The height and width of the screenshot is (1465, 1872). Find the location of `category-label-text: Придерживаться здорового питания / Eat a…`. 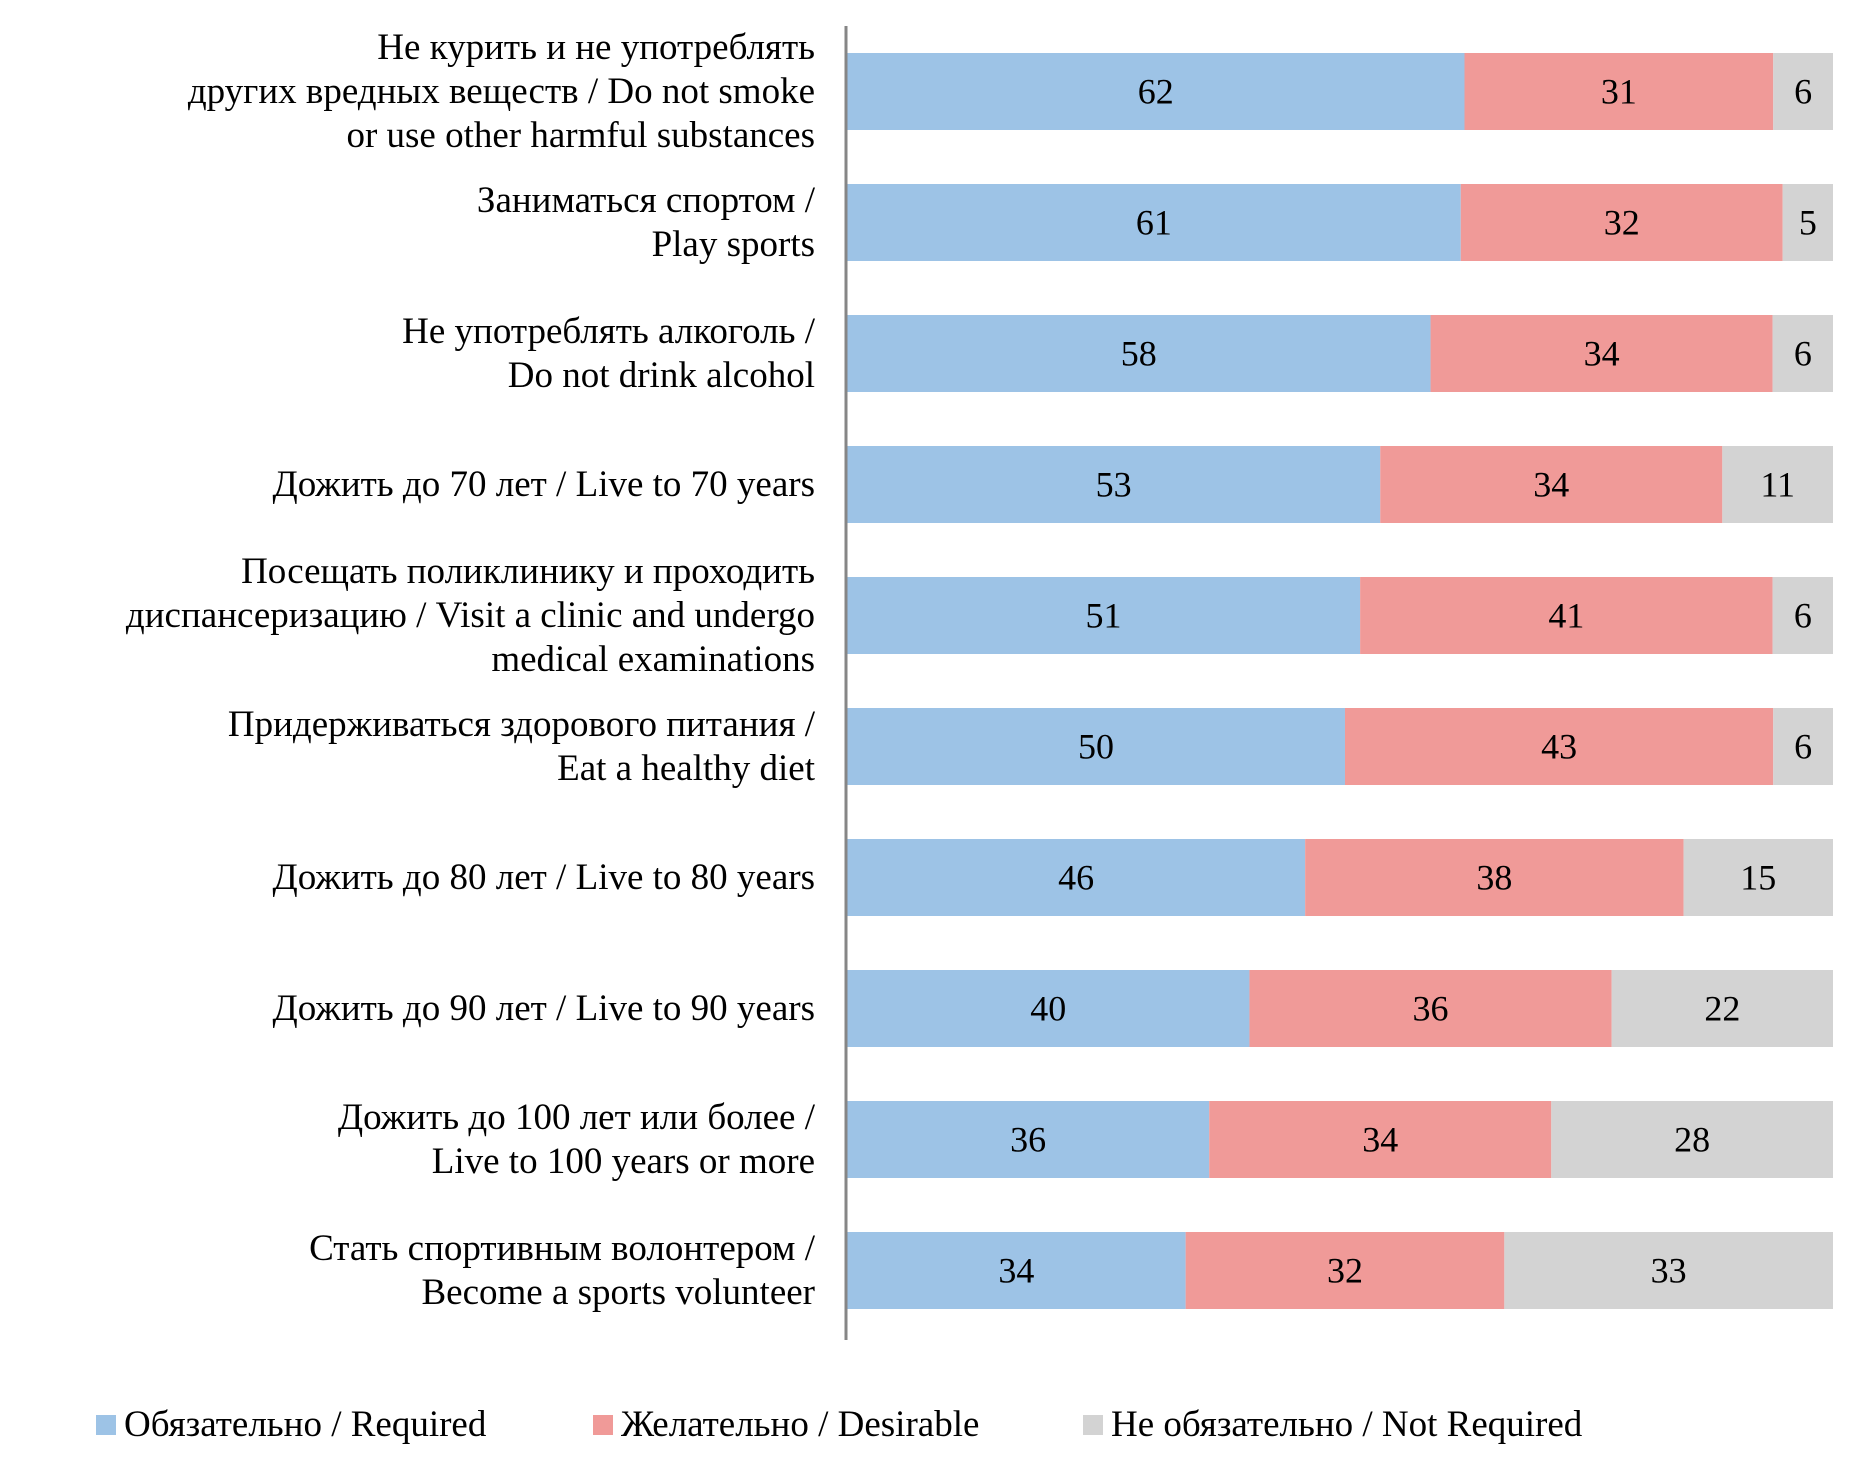

category-label-text: Придерживаться здорового питания / Eat a… is located at coordinates (521, 746).